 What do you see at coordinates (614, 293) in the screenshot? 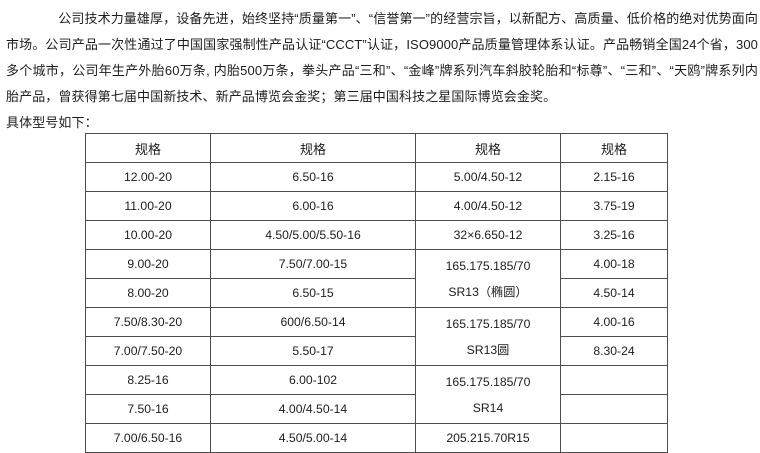
I see `cell-c4: 4.50-14` at bounding box center [614, 293].